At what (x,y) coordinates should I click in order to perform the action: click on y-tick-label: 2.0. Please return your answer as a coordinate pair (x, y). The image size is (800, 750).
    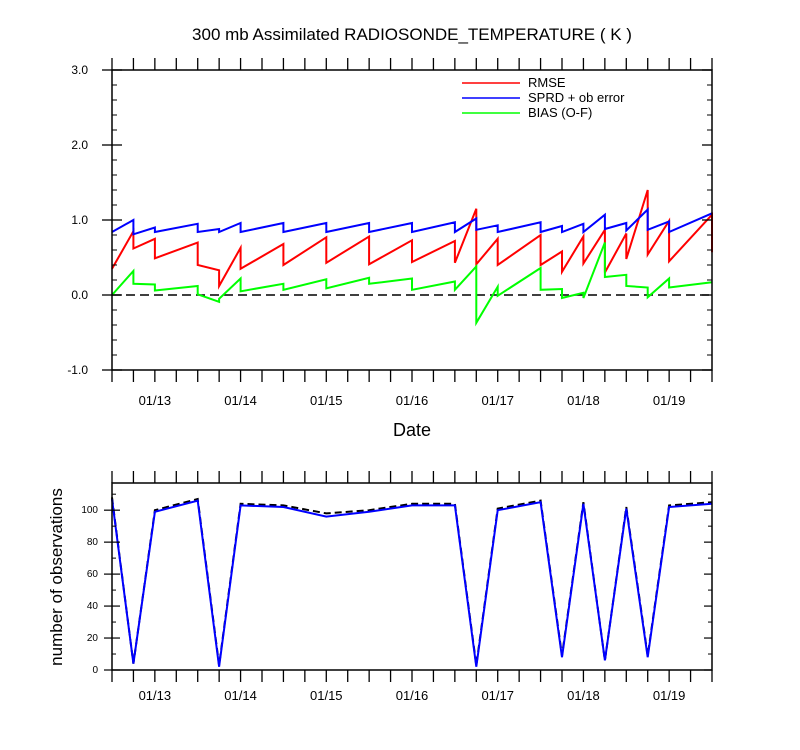
    Looking at the image, I should click on (79, 145).